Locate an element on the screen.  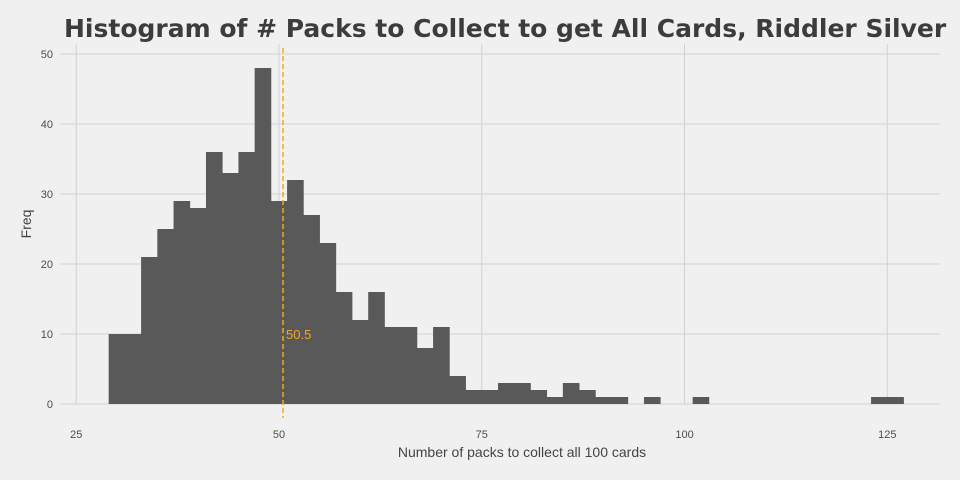
mean-label: 50.5 is located at coordinates (298, 334).